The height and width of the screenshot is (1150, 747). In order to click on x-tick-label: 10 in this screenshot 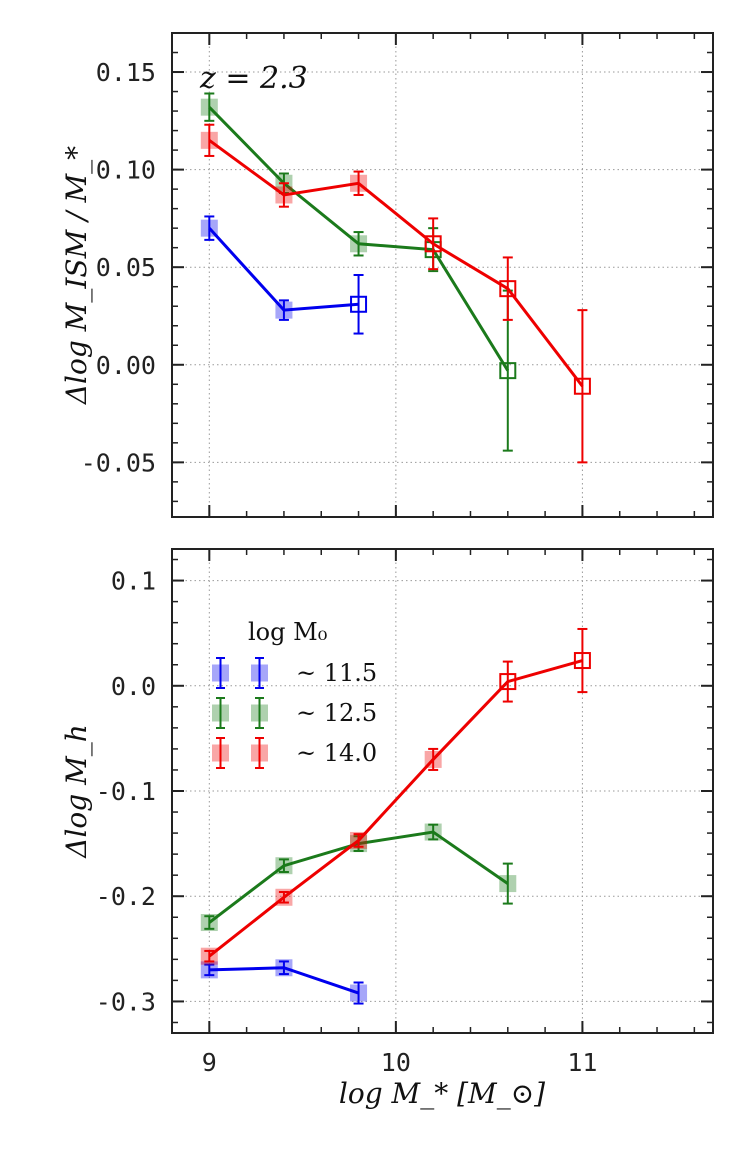, I will do `click(396, 1062)`.